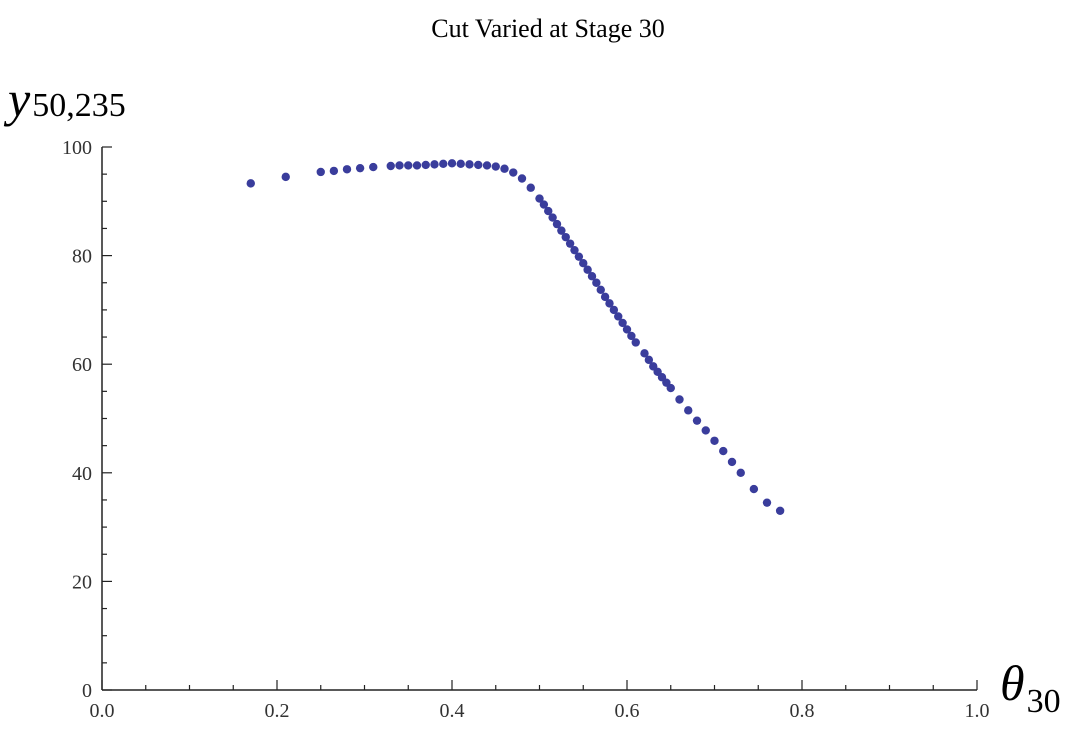 The width and height of the screenshot is (1088, 732). I want to click on y-tick-label: 40, so click(82, 474).